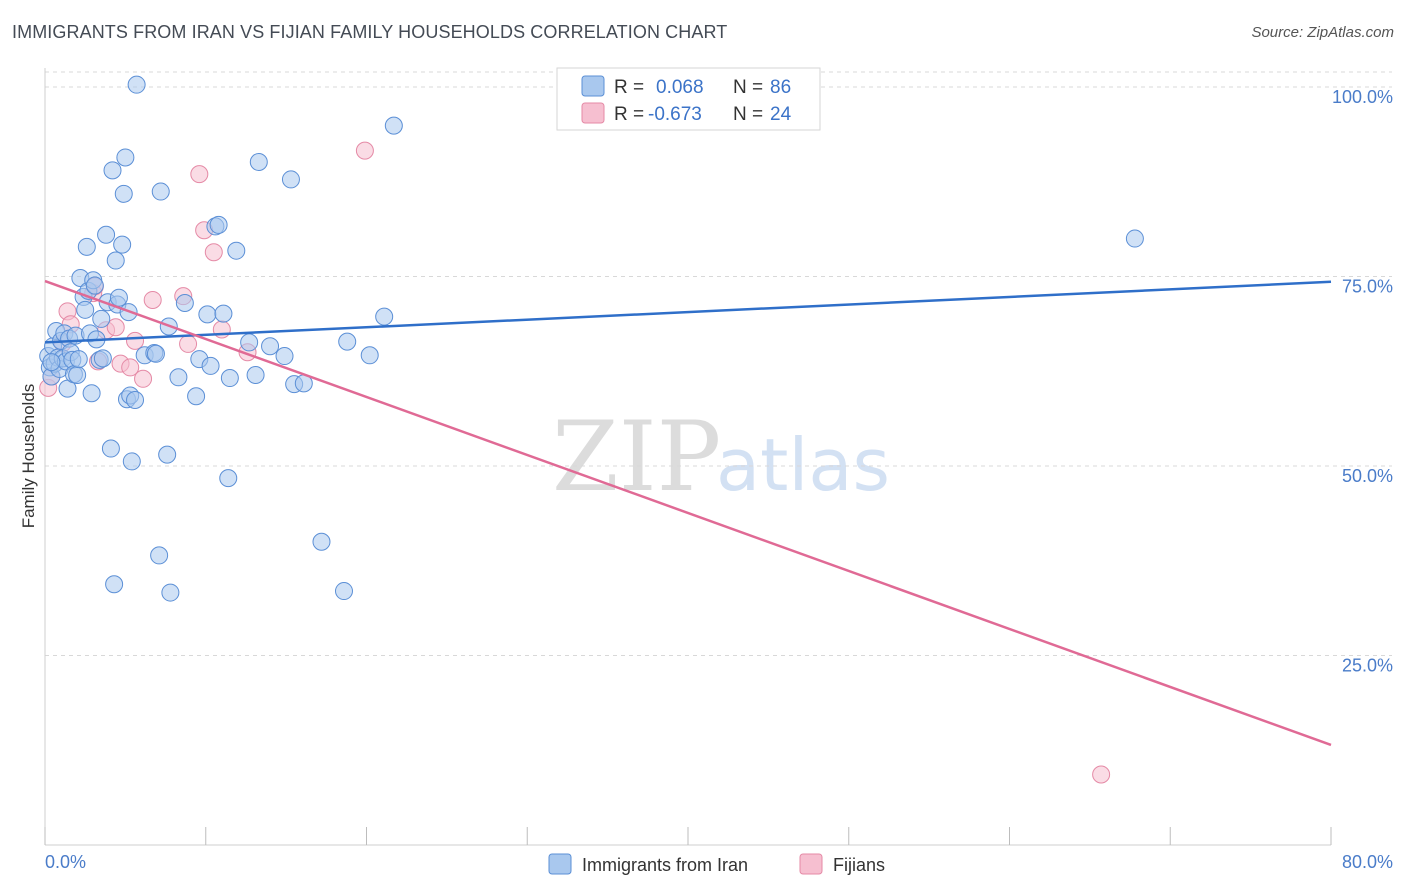  I want to click on legend-fiji-n-label: N =, so click(748, 114).